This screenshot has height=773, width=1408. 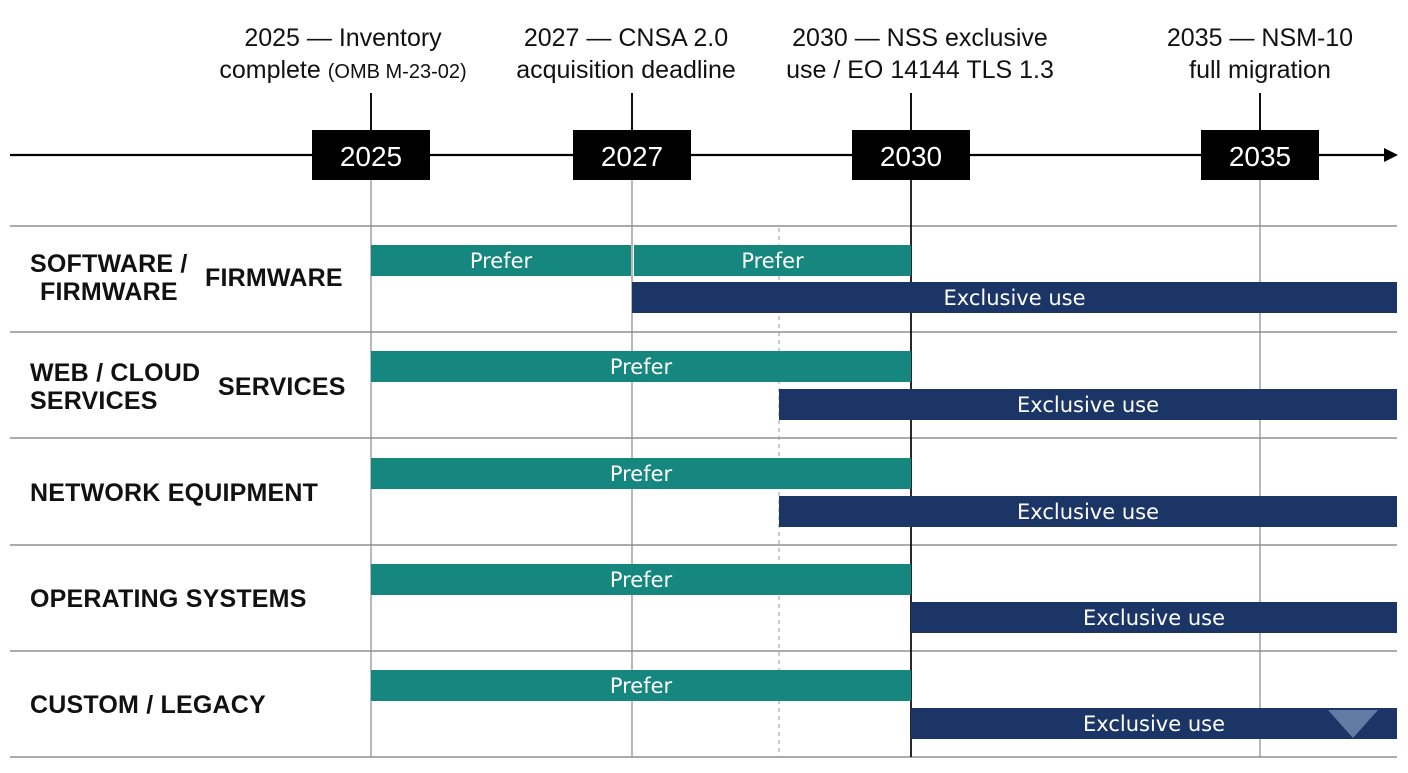 I want to click on milestone-2030-line1: 2030 — NSS exclusive, so click(x=920, y=38).